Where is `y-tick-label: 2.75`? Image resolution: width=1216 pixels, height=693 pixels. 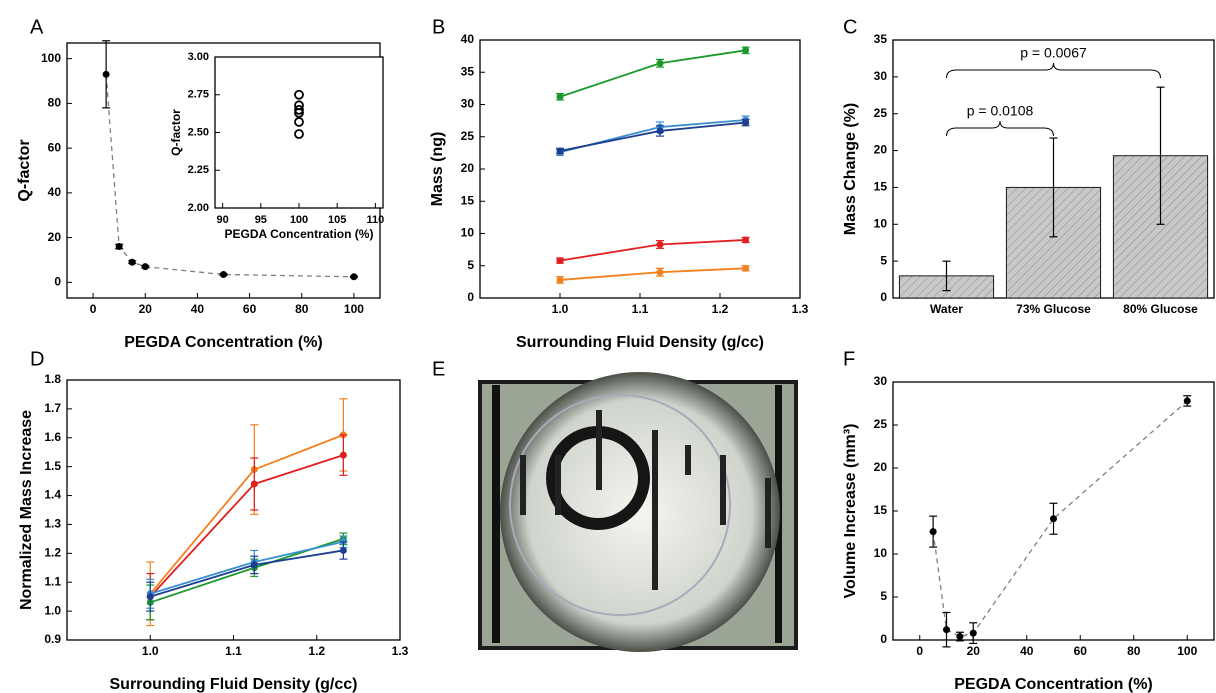
y-tick-label: 2.75 is located at coordinates (198, 95).